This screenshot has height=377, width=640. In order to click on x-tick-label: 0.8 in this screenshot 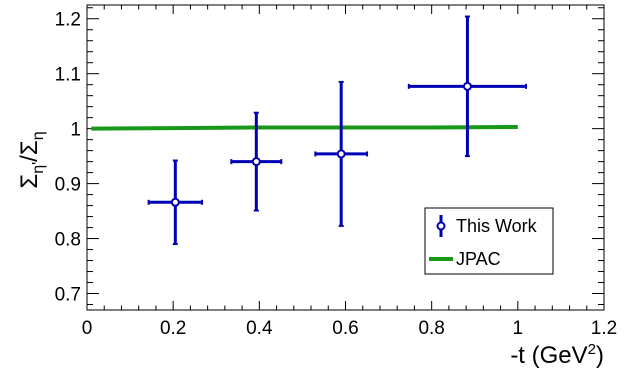, I will do `click(431, 328)`.